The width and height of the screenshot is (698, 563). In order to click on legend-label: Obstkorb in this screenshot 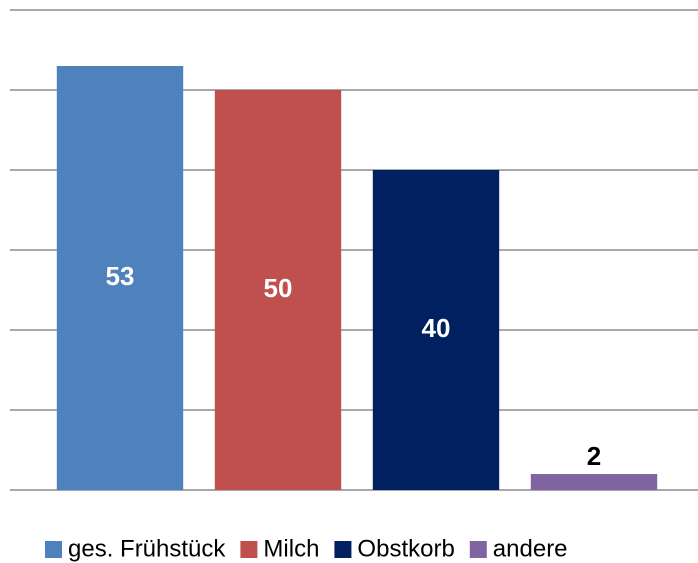, I will do `click(405, 548)`.